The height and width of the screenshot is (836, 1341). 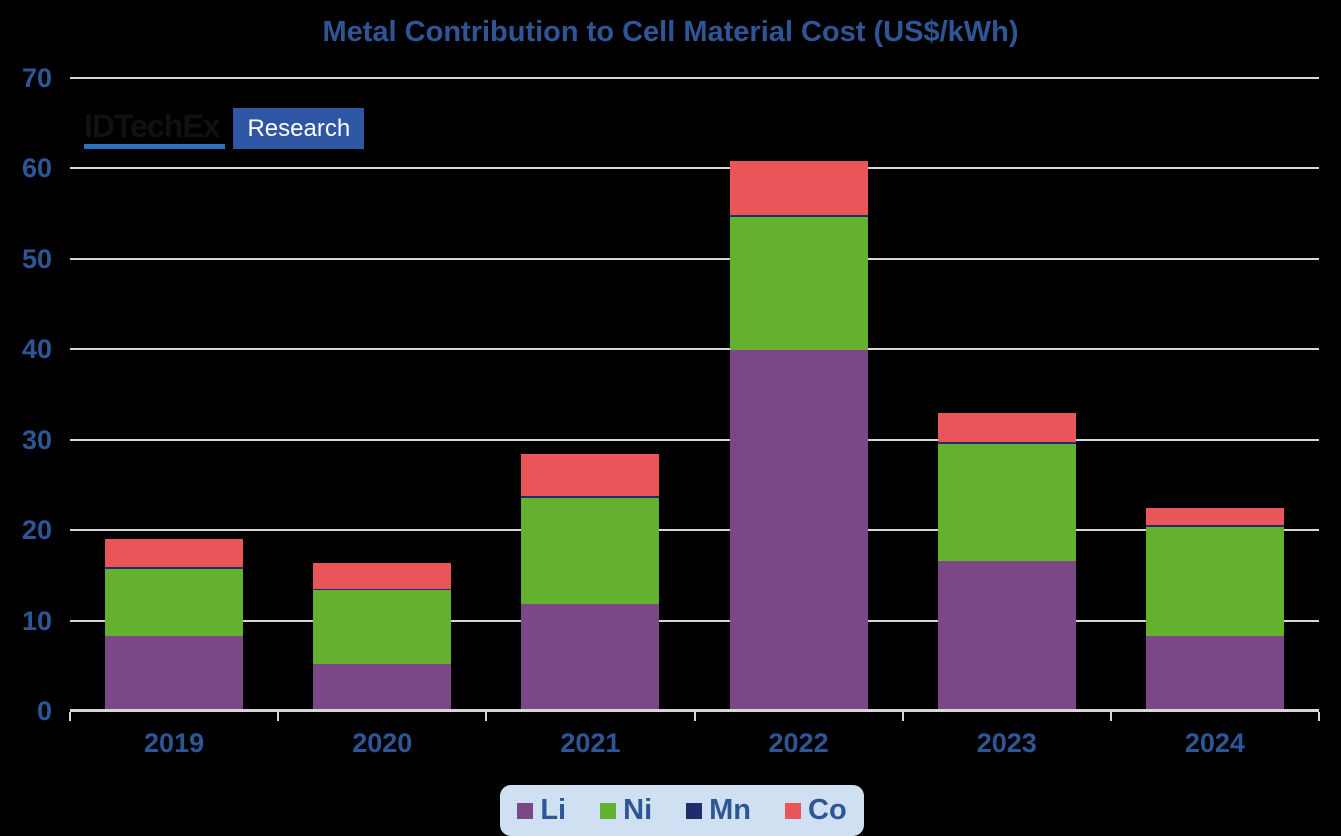 What do you see at coordinates (590, 475) in the screenshot?
I see `bar-segment-co-2021` at bounding box center [590, 475].